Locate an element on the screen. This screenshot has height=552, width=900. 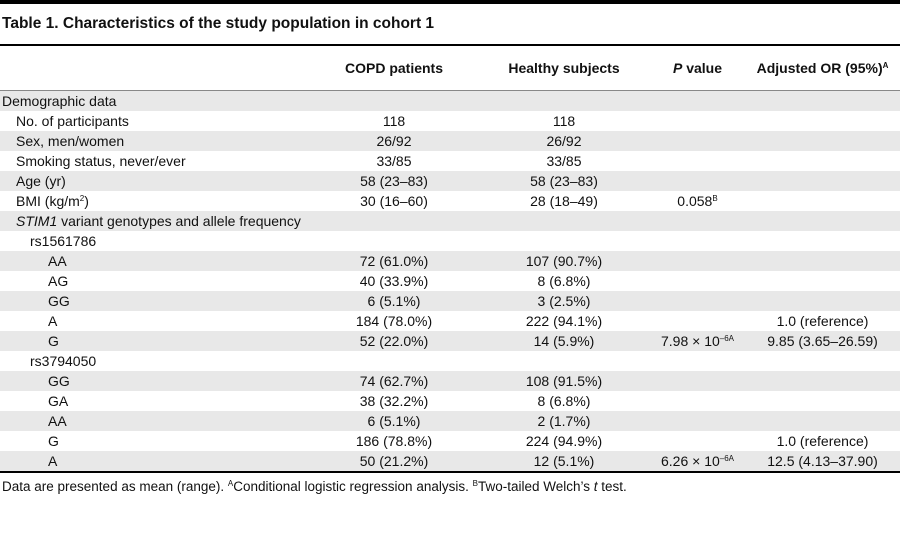
cell-pvalue: 7.98 × 10–6A is located at coordinates (697, 341).